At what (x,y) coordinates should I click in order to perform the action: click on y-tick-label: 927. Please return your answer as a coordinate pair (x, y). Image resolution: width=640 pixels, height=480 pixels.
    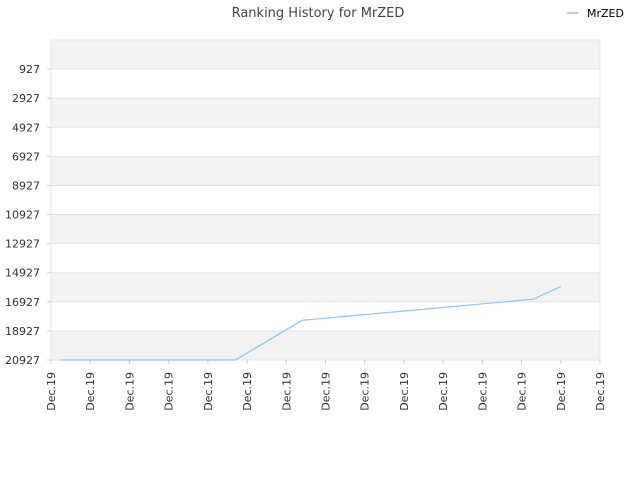
    Looking at the image, I should click on (29, 69).